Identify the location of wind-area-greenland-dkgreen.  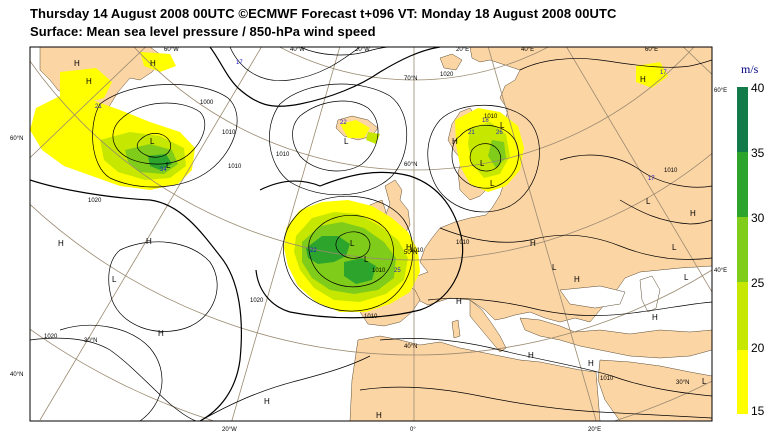
(160, 162).